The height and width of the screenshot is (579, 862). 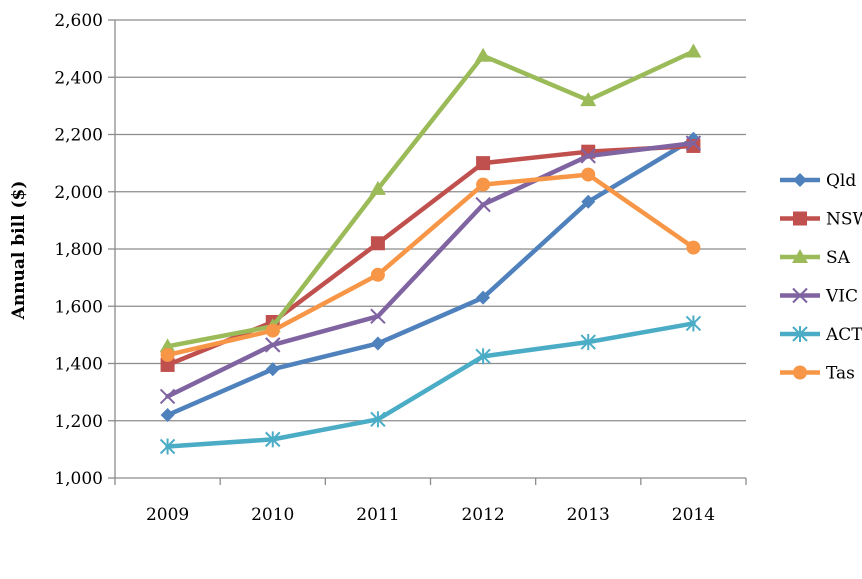 I want to click on series-line, so click(x=430, y=385).